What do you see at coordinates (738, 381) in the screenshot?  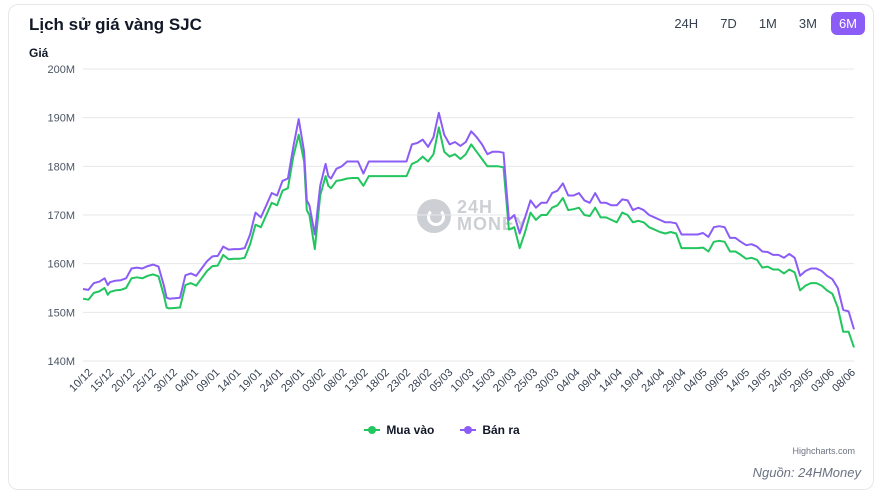 I see `x-tick-label: 14/05` at bounding box center [738, 381].